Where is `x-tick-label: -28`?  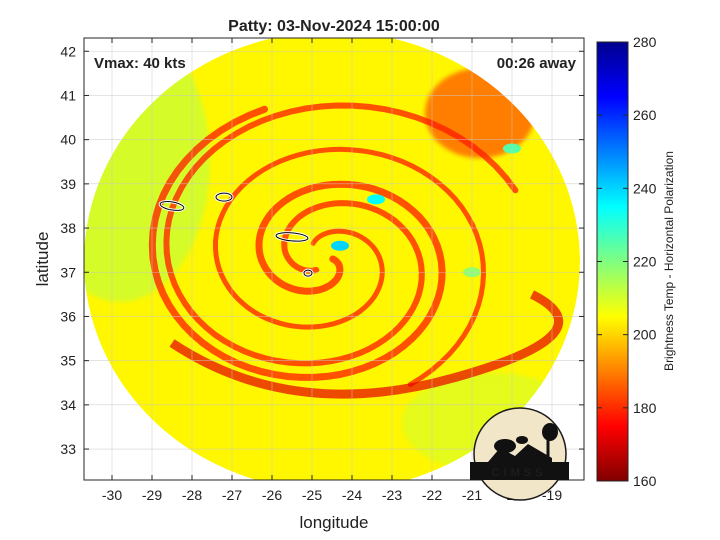
x-tick-label: -28 is located at coordinates (192, 495).